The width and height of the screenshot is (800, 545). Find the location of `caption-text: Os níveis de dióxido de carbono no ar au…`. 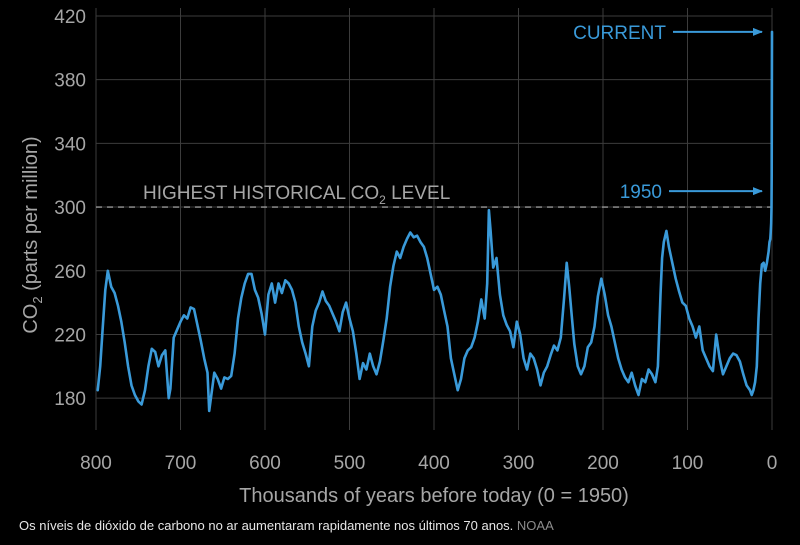

caption-text: Os níveis de dióxido de carbono no ar au… is located at coordinates (266, 525).